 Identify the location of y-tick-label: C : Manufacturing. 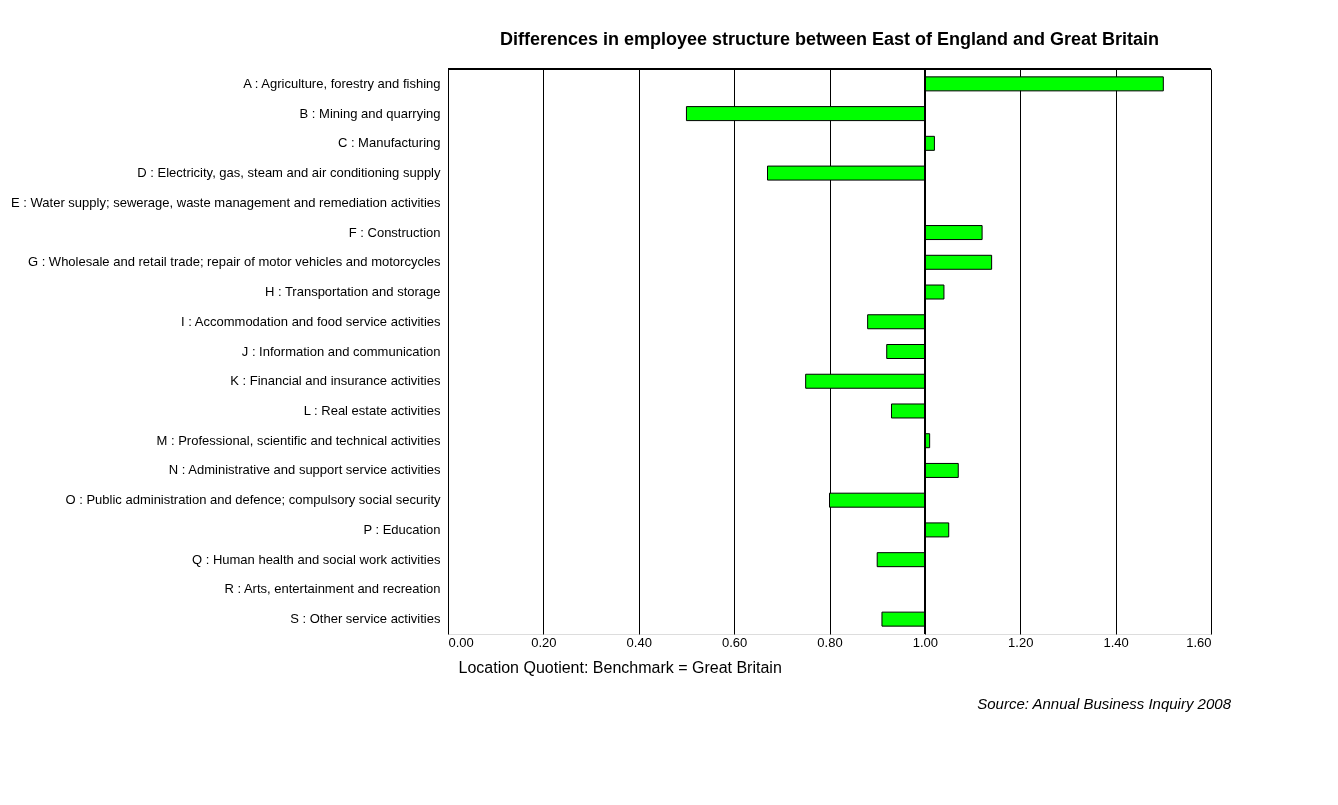
(389, 143).